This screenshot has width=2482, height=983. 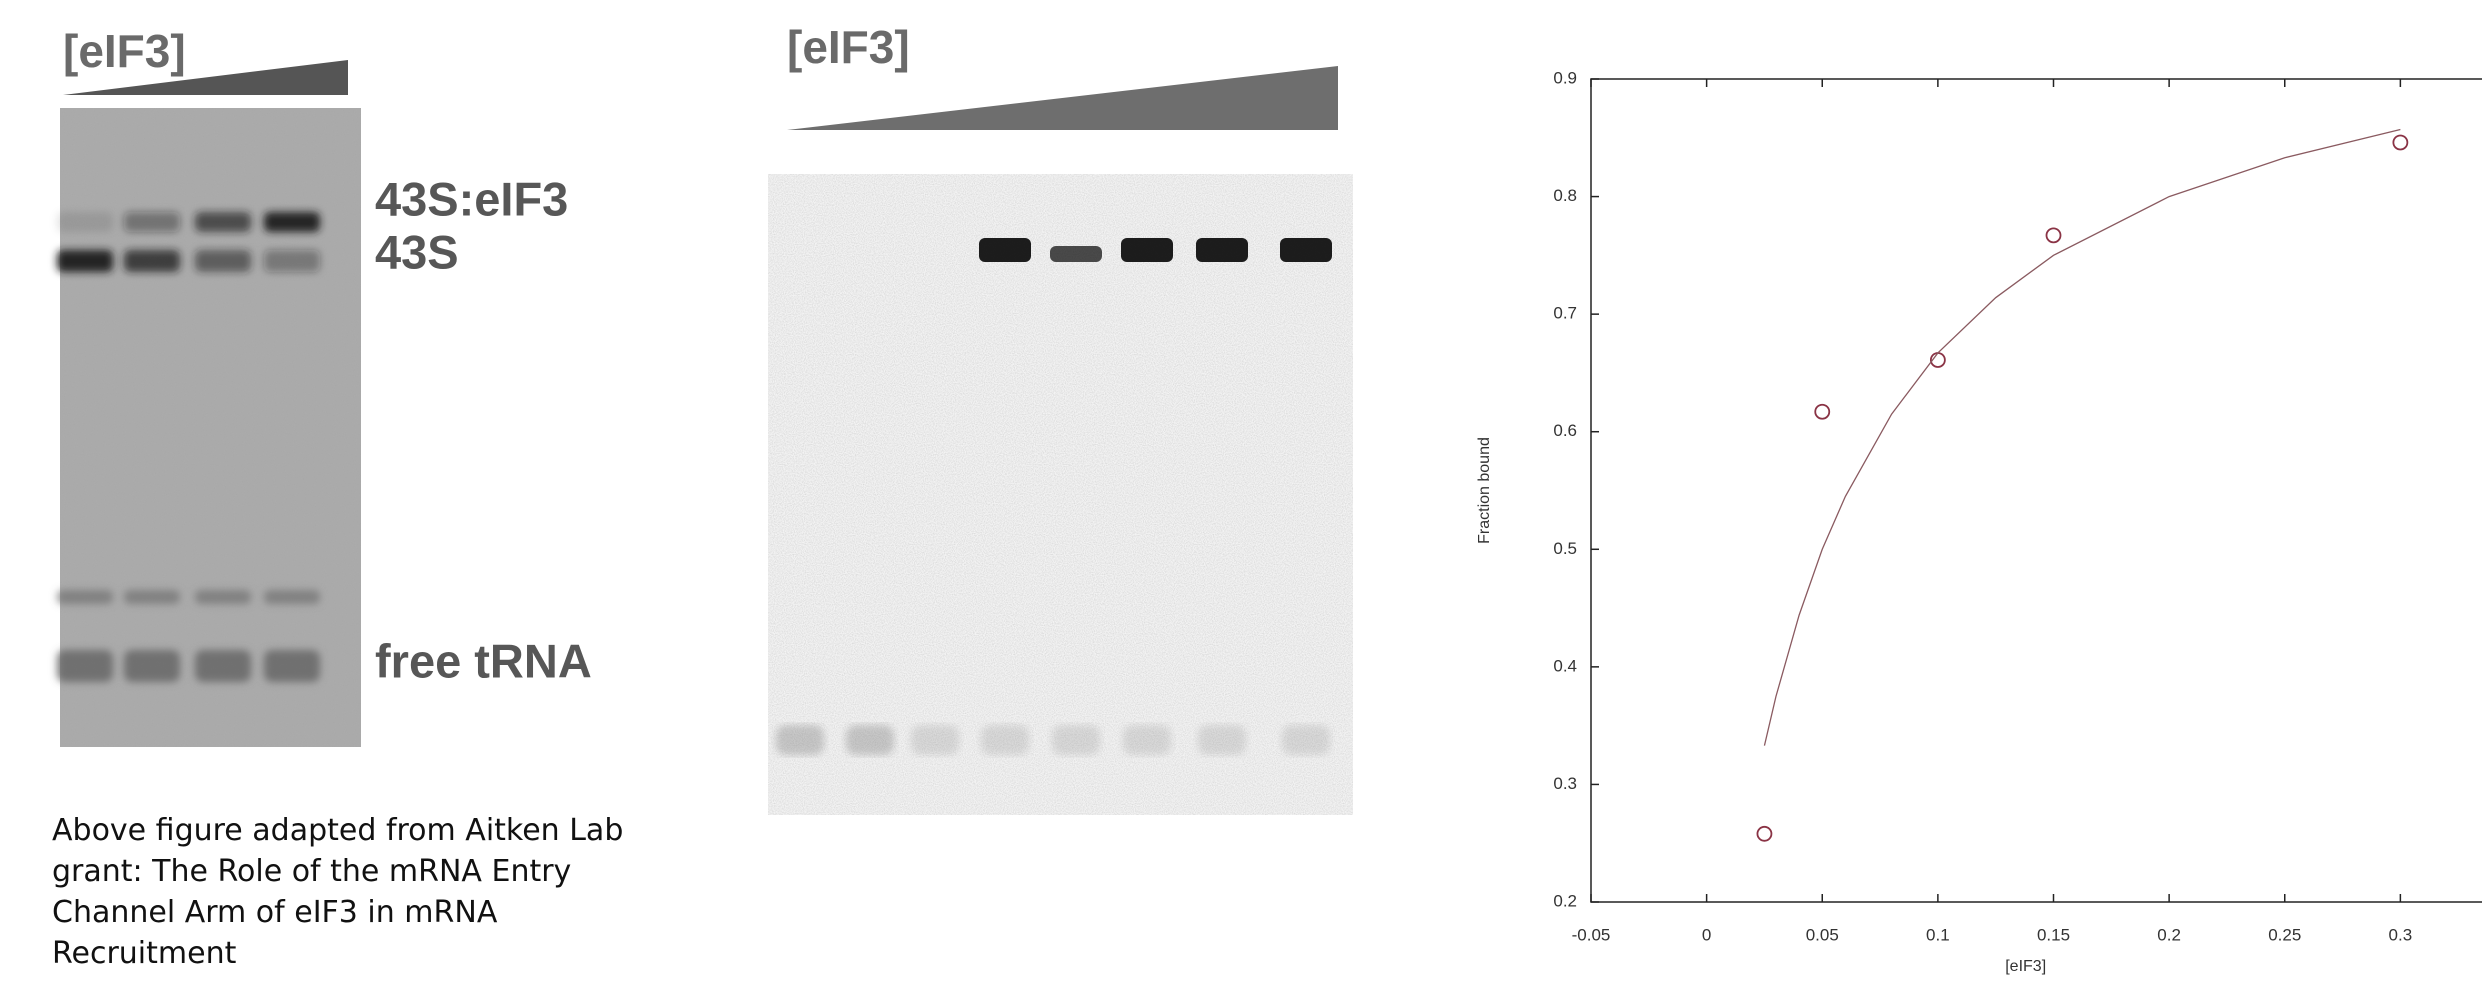 What do you see at coordinates (2401, 934) in the screenshot?
I see `x-tick-label: 0.3` at bounding box center [2401, 934].